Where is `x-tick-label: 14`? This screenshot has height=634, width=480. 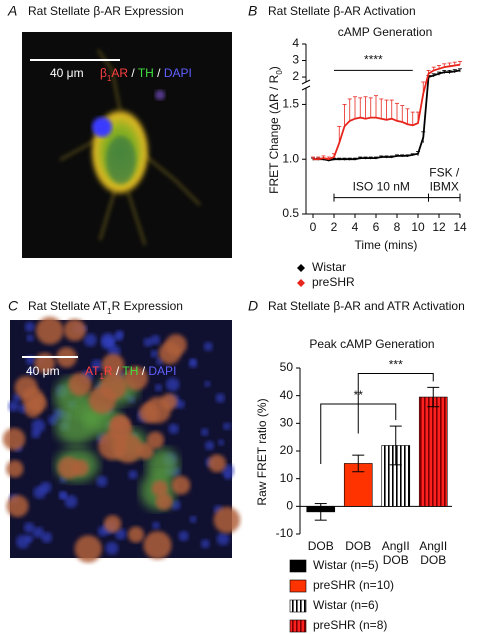 x-tick-label: 14 is located at coordinates (460, 227).